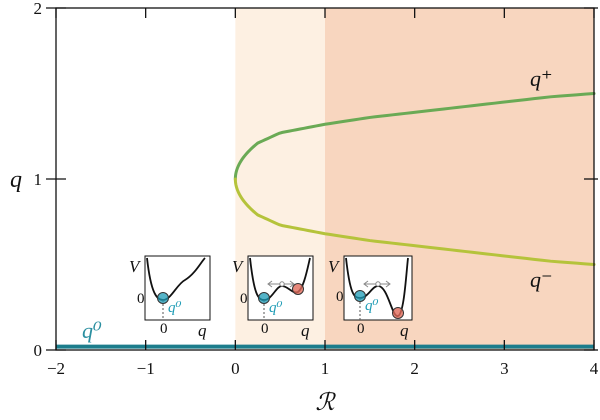 The width and height of the screenshot is (600, 420). What do you see at coordinates (38, 9) in the screenshot?
I see `y-tick-label: 2` at bounding box center [38, 9].